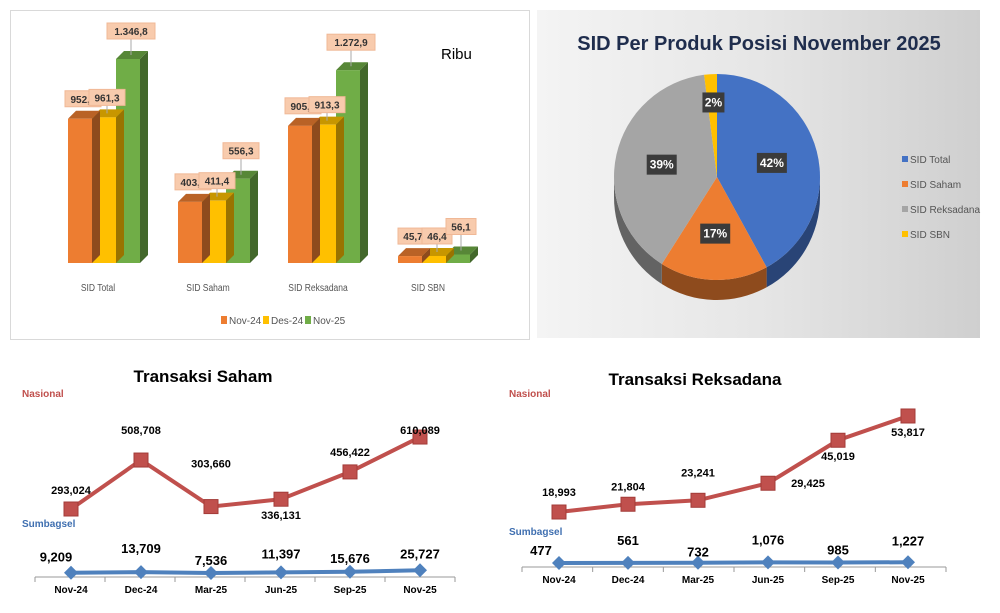 The image size is (1000, 613). I want to click on data-label: 29,425, so click(808, 484).